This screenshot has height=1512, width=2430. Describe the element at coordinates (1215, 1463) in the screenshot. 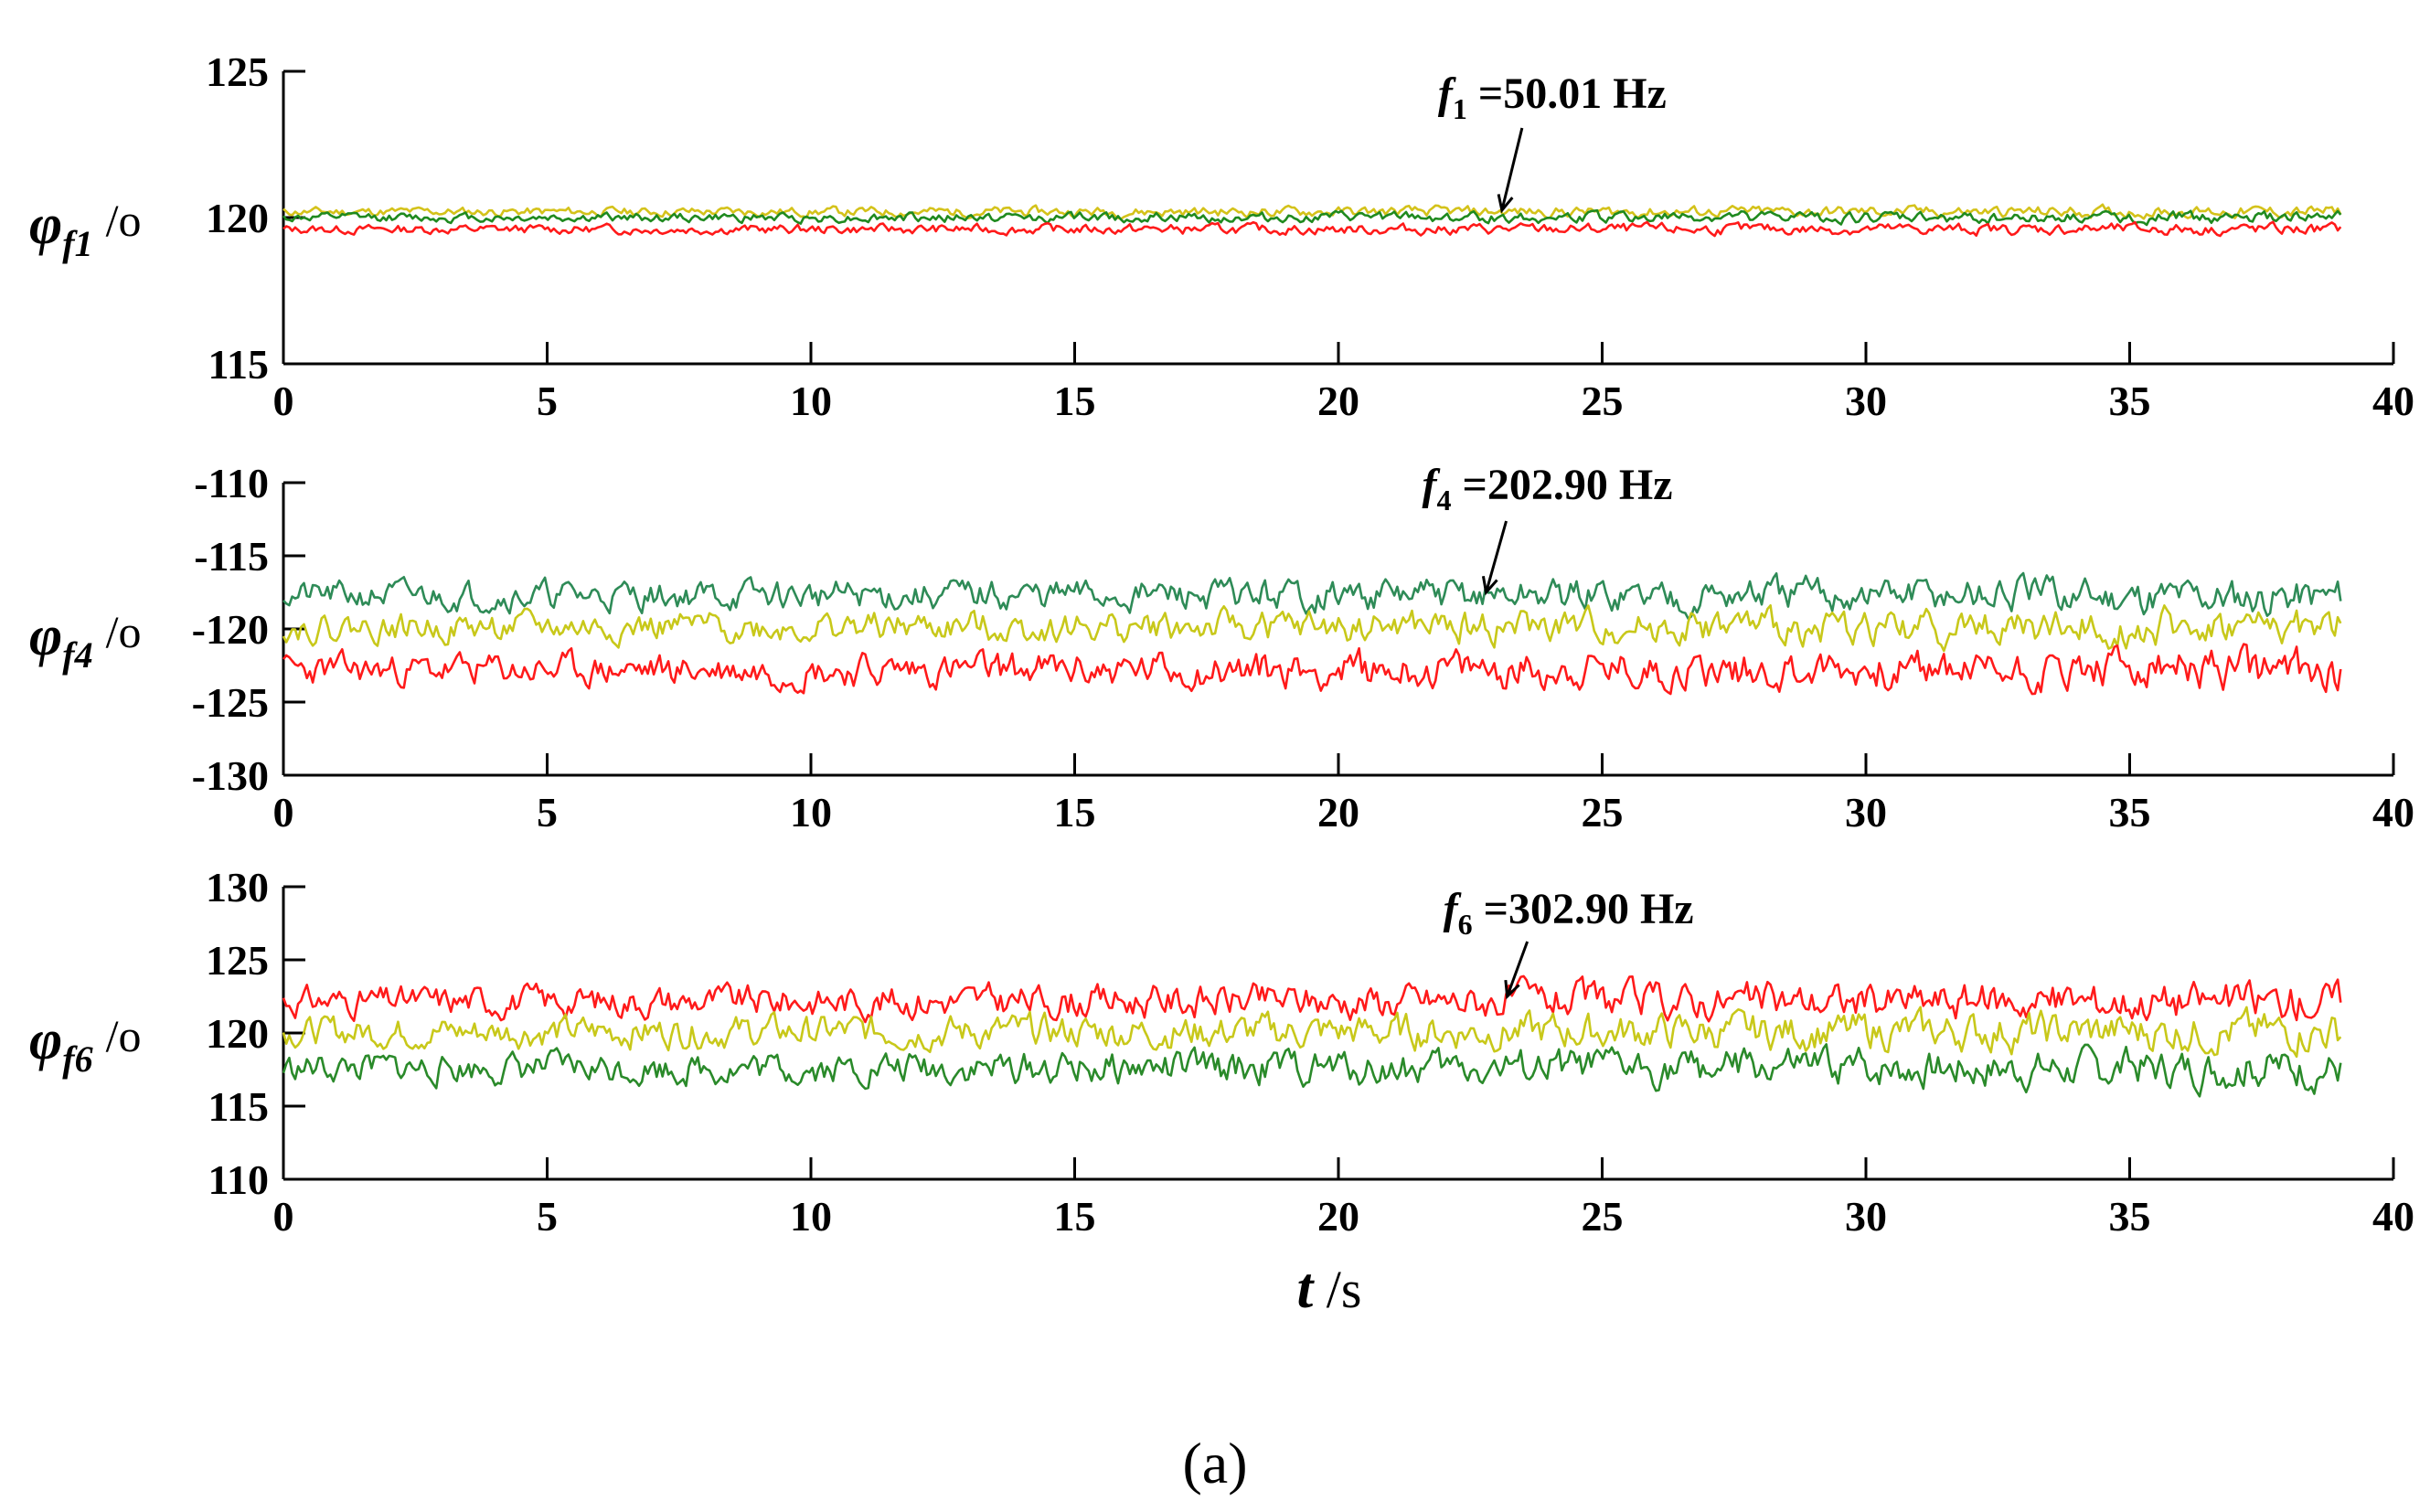

I see `figure-caption: (a)` at that location.